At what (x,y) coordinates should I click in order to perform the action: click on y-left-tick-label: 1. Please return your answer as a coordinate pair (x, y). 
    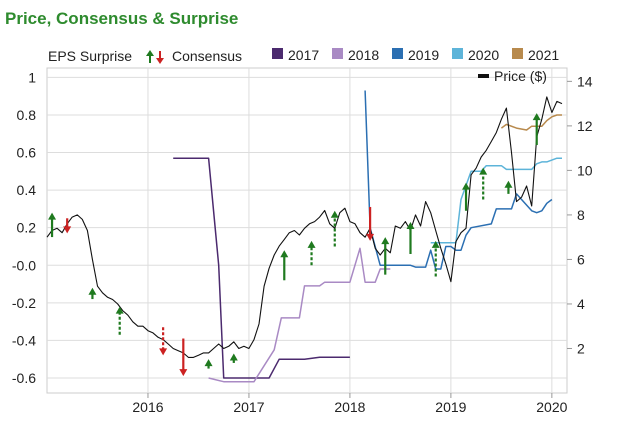
    Looking at the image, I should click on (32, 77).